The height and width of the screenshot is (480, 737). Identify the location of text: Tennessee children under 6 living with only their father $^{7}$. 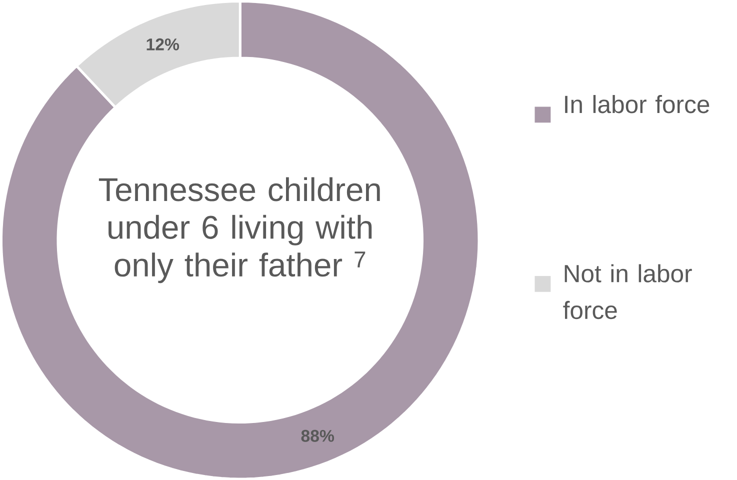
(239, 230).